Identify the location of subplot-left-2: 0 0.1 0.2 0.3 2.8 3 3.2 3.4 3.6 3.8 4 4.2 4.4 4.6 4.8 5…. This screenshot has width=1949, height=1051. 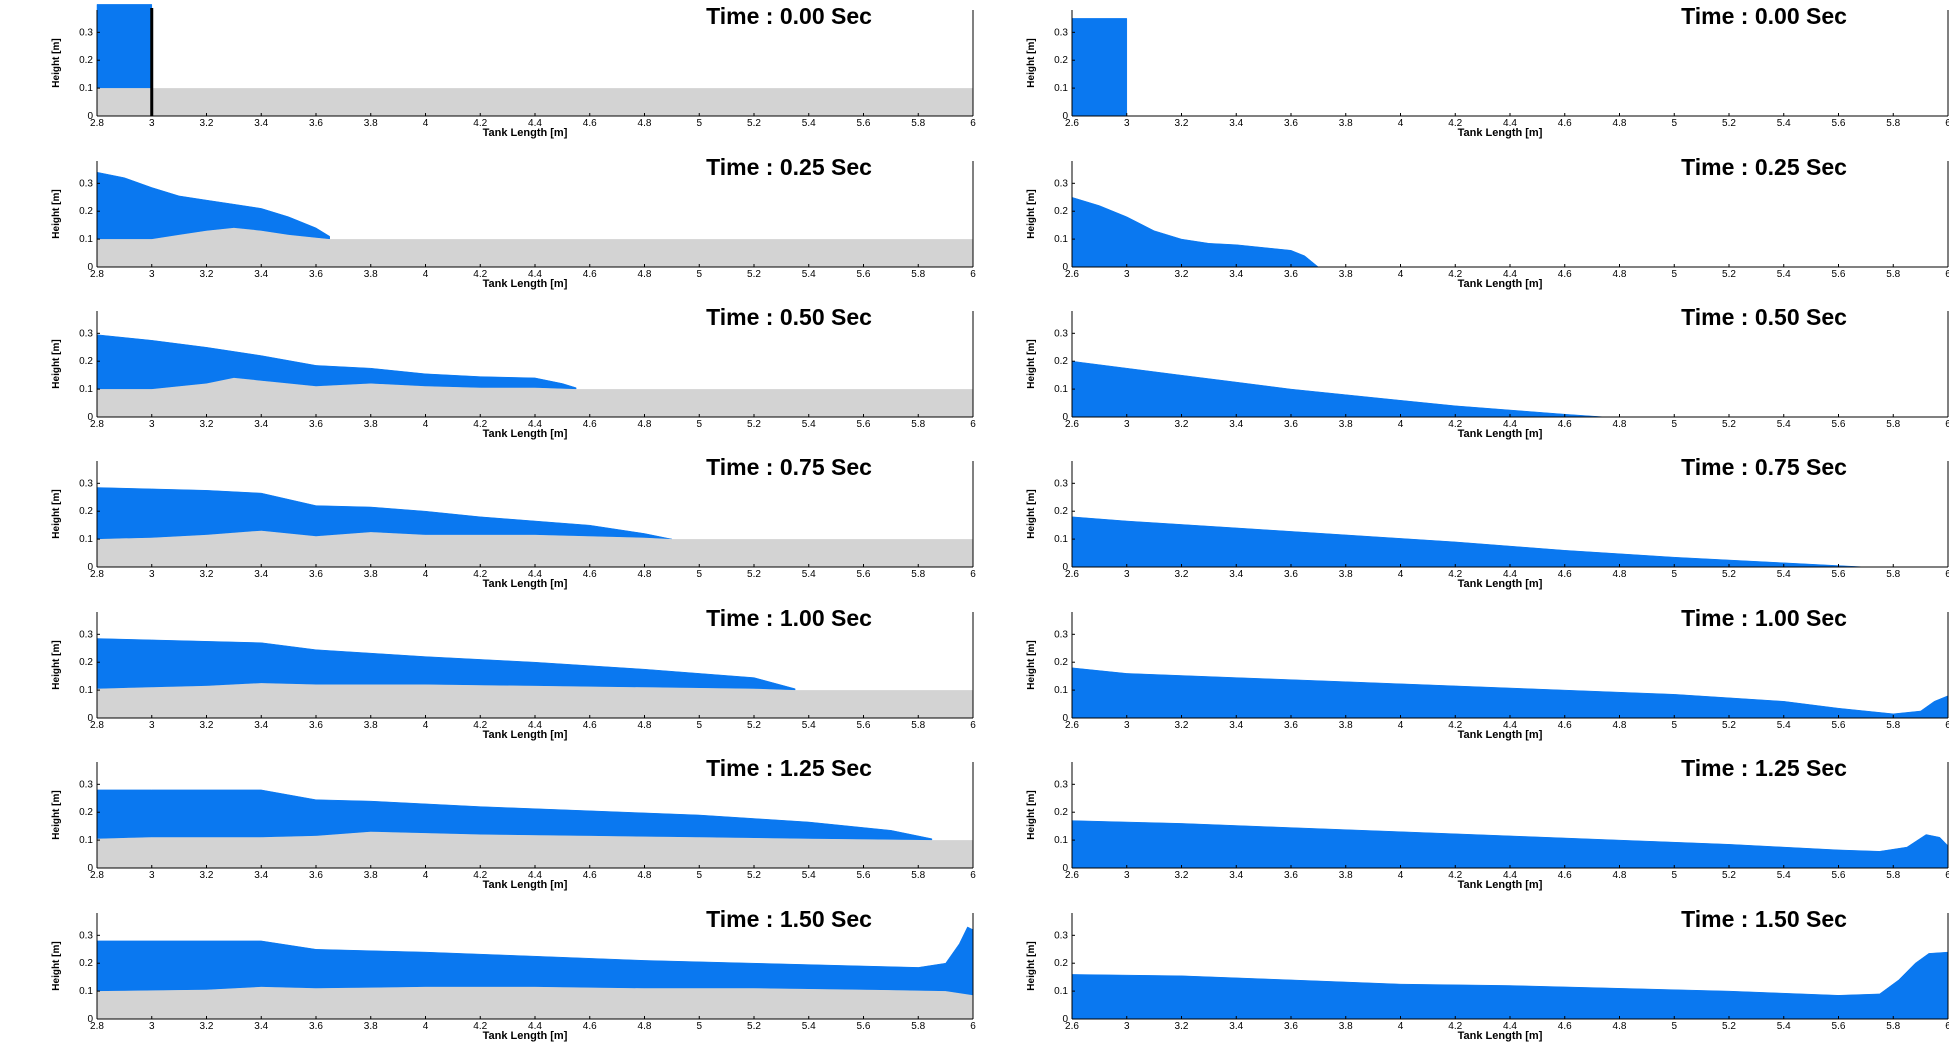
(513, 372).